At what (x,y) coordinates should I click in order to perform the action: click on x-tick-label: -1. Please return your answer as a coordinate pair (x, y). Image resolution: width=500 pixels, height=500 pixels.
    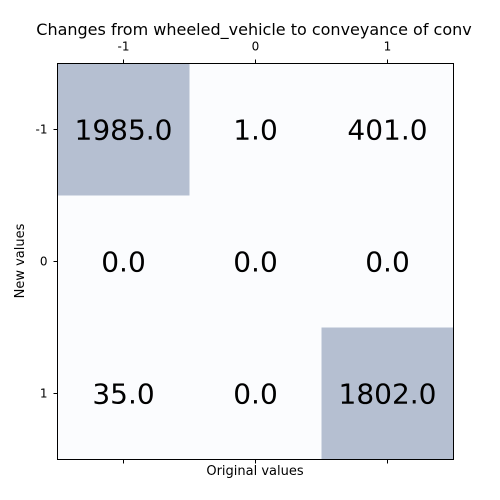
    Looking at the image, I should click on (124, 47).